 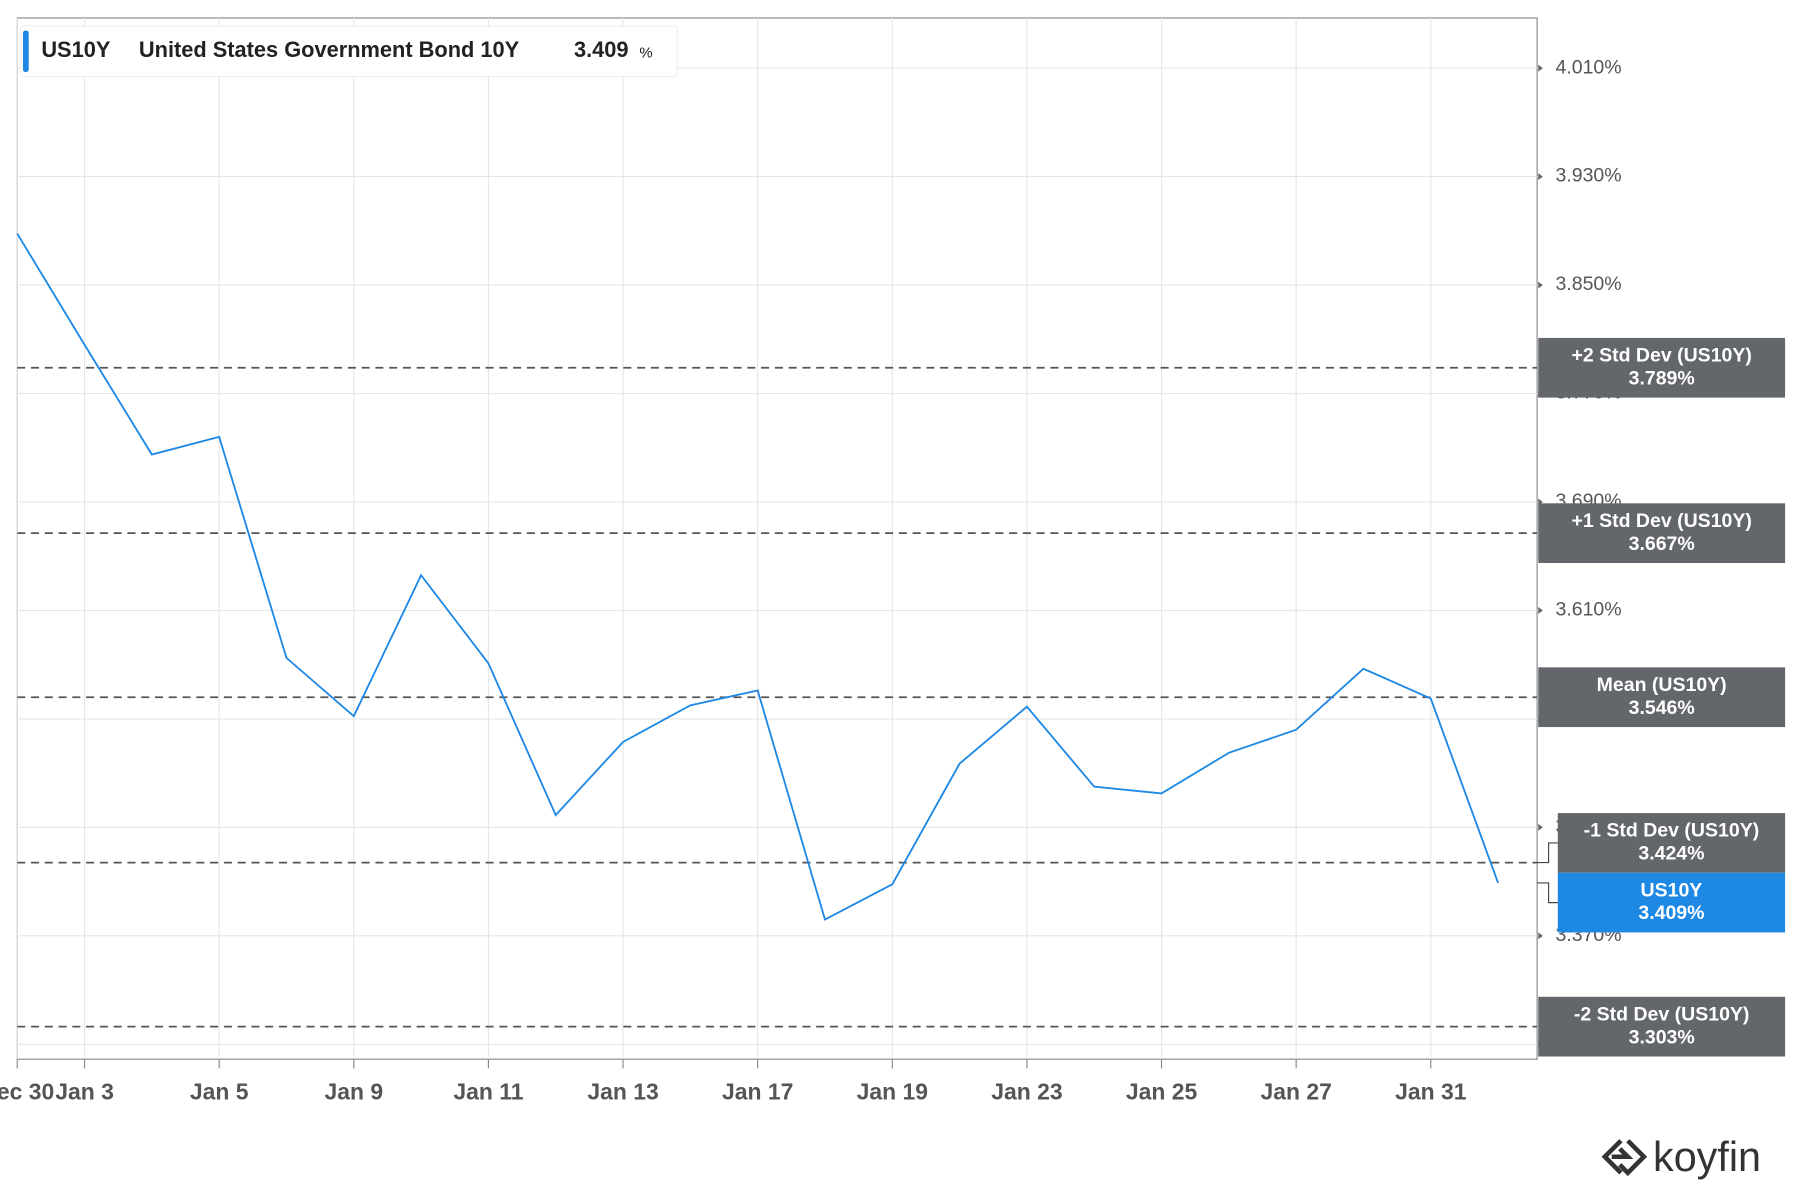 I want to click on value-label: 3.546%, so click(x=1662, y=708).